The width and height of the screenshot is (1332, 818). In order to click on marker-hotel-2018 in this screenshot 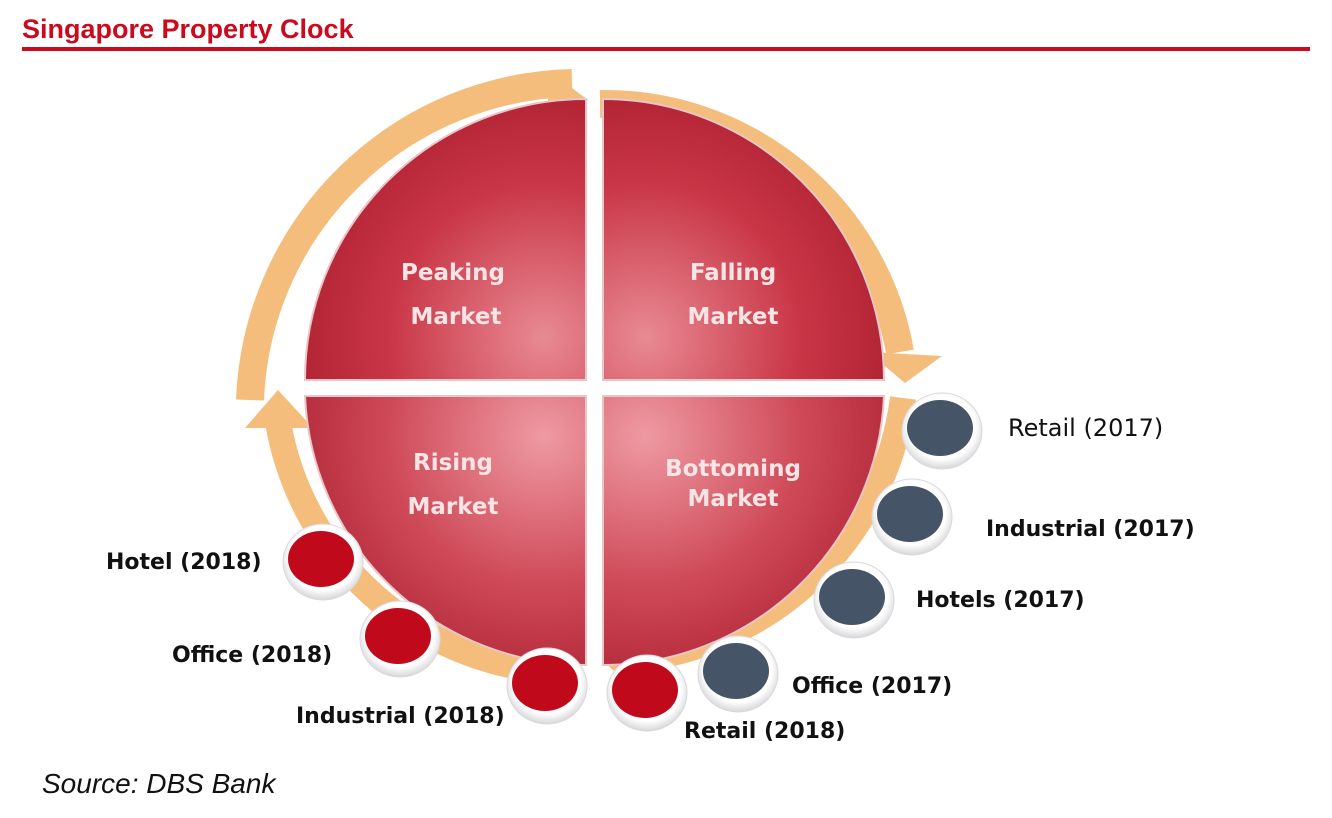, I will do `click(323, 562)`.